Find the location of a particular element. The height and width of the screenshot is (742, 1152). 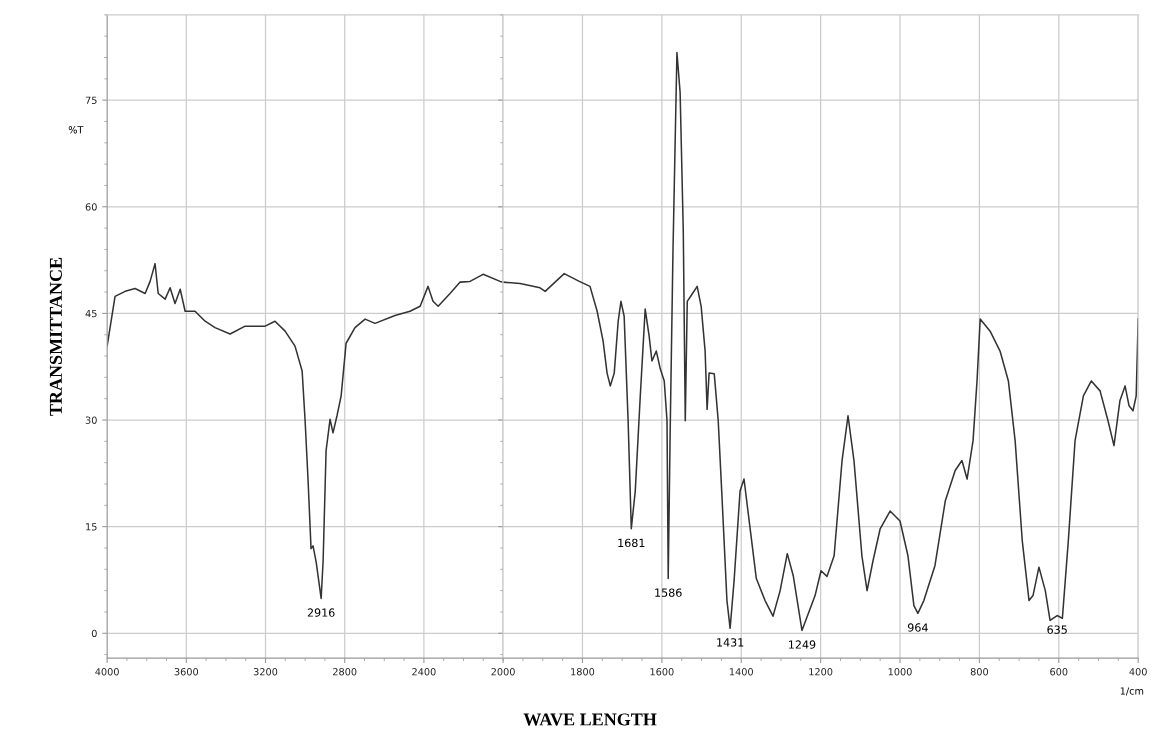

x-tick-label: 4000 is located at coordinates (107, 672).